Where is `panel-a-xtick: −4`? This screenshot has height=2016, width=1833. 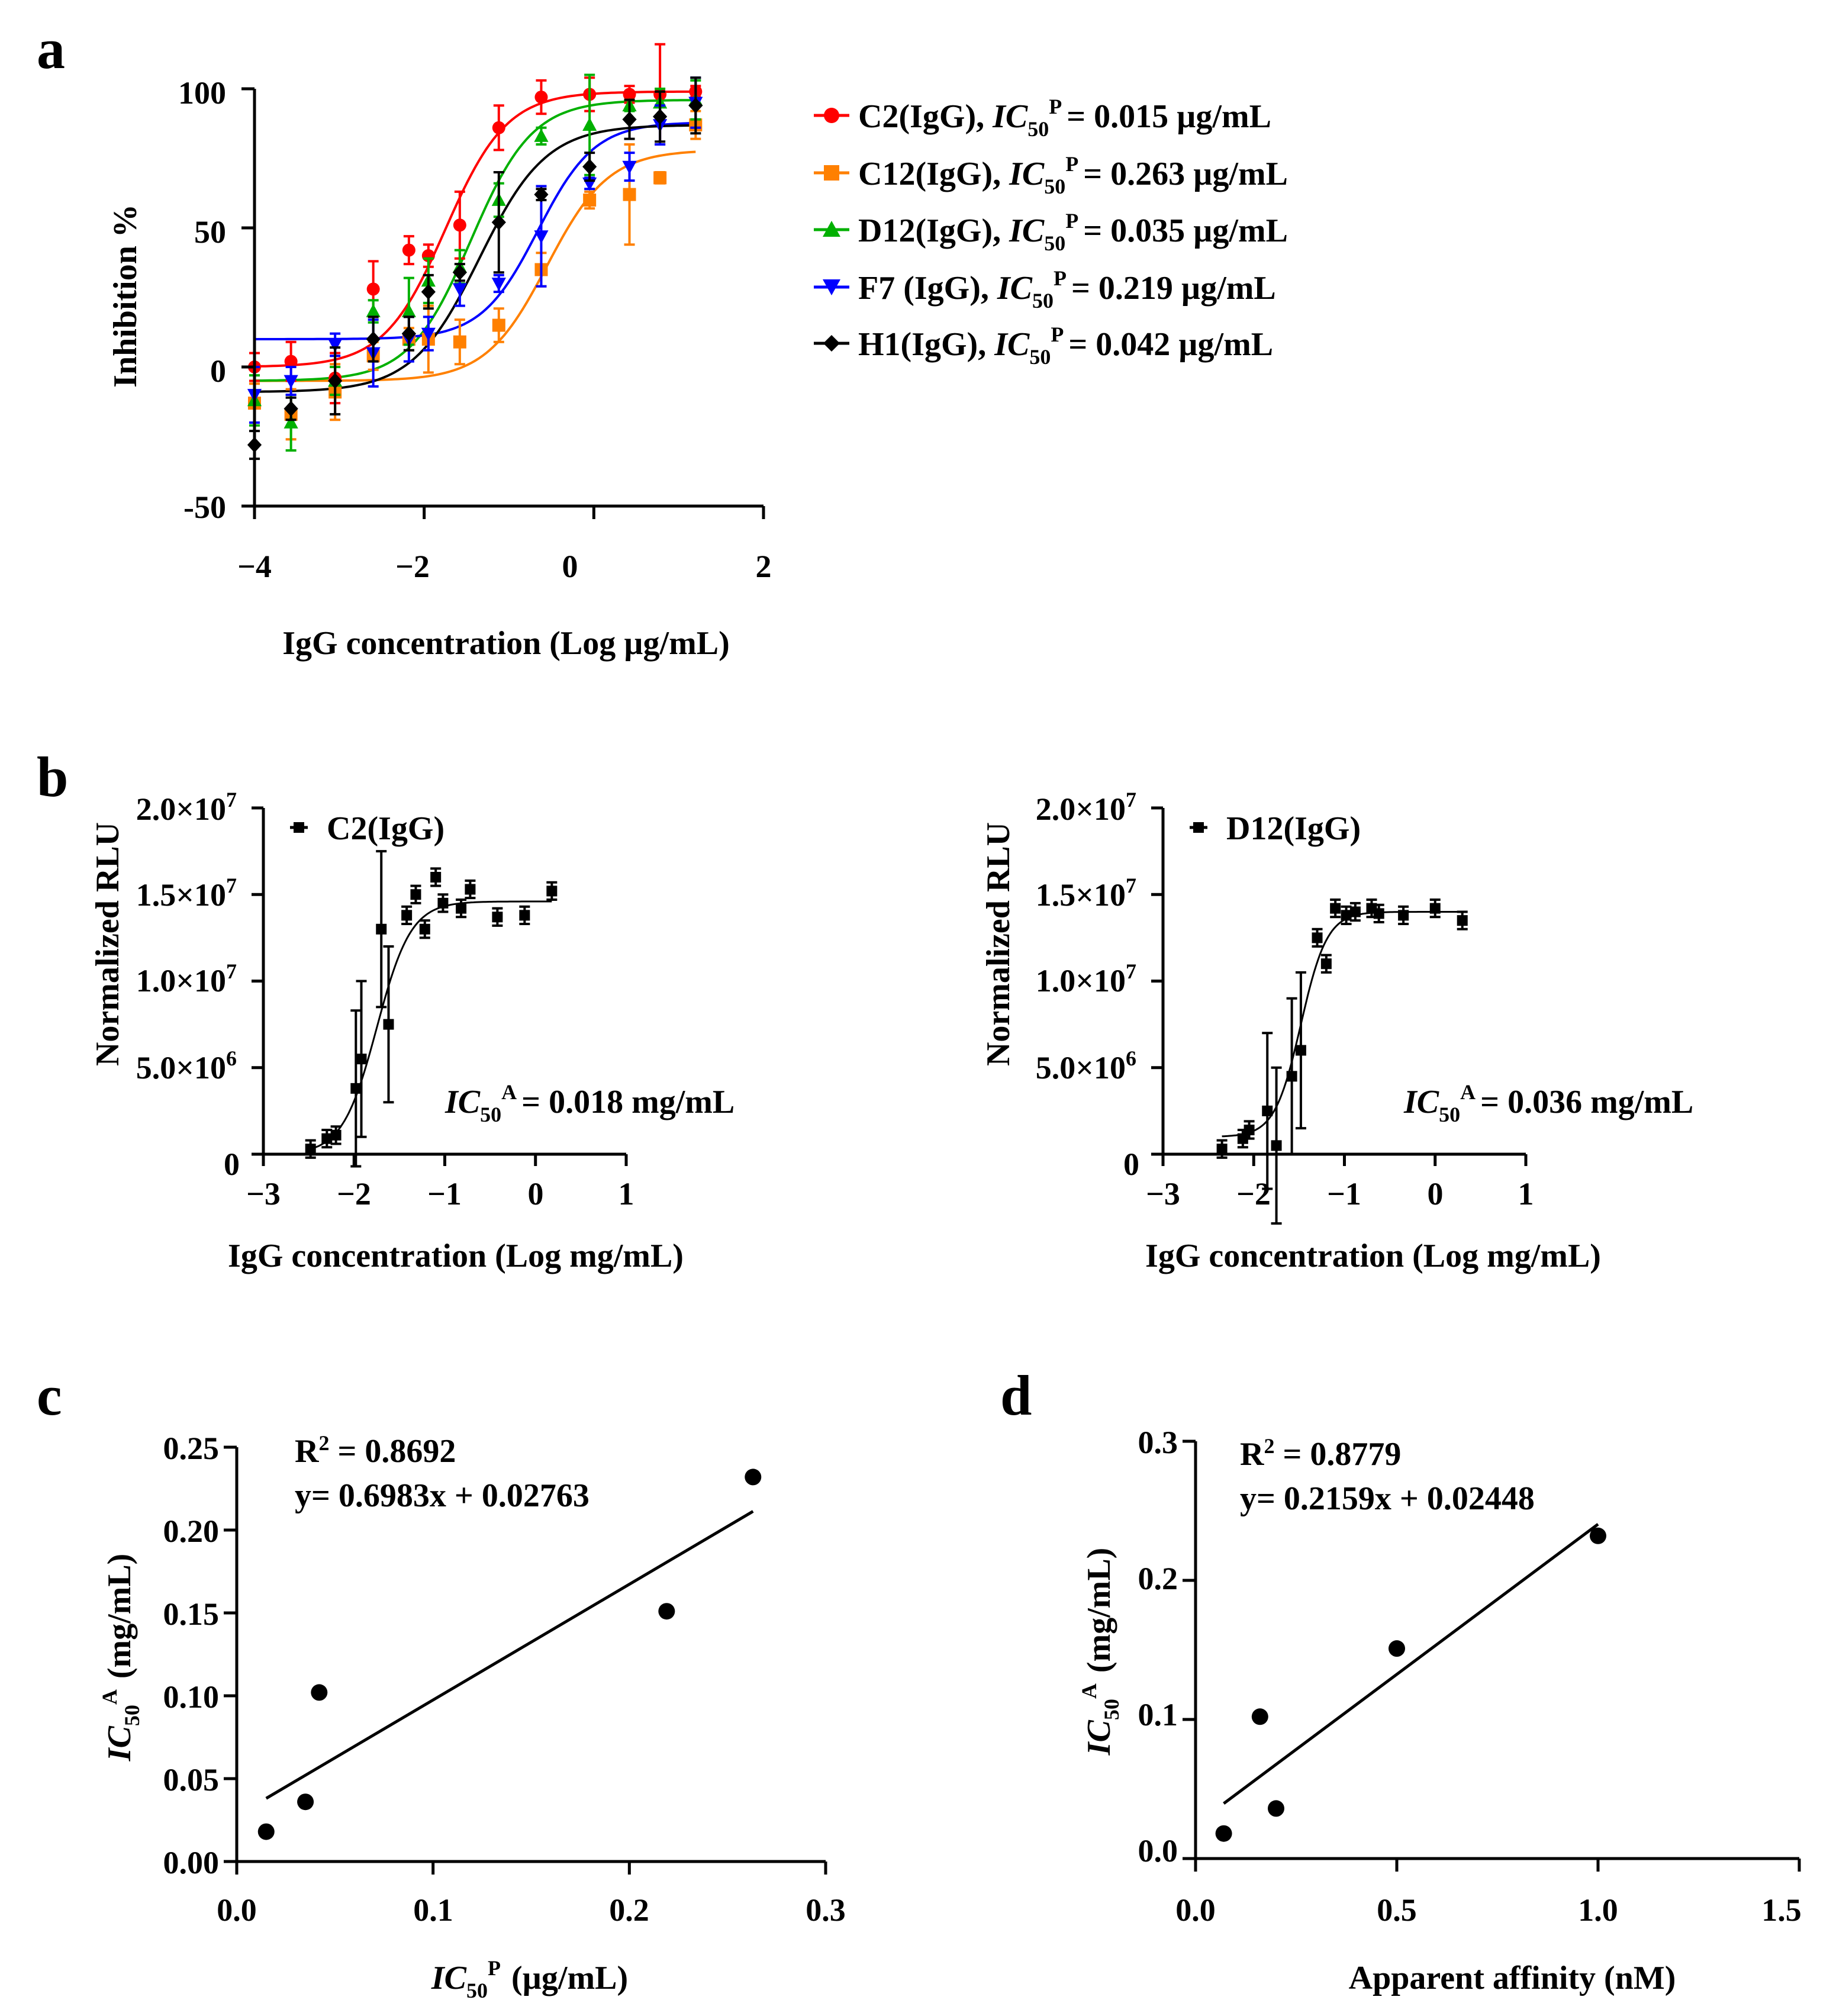 panel-a-xtick: −4 is located at coordinates (255, 566).